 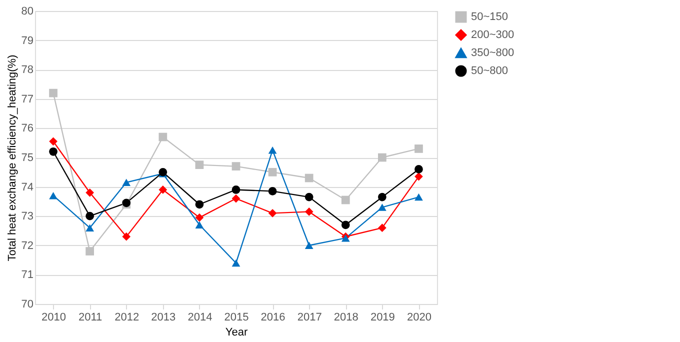 What do you see at coordinates (27, 70) in the screenshot?
I see `y-tick-label: 78` at bounding box center [27, 70].